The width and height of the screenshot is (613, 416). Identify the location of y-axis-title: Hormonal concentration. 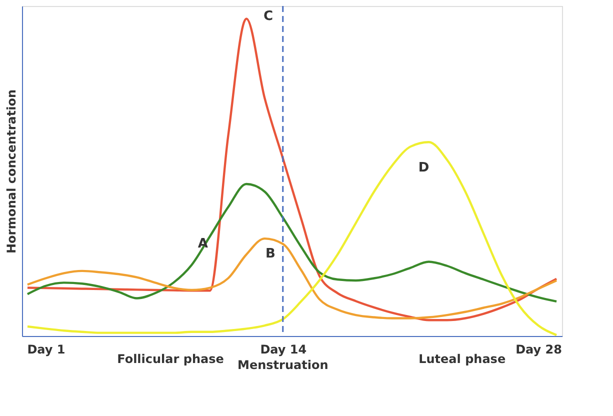
(11, 172).